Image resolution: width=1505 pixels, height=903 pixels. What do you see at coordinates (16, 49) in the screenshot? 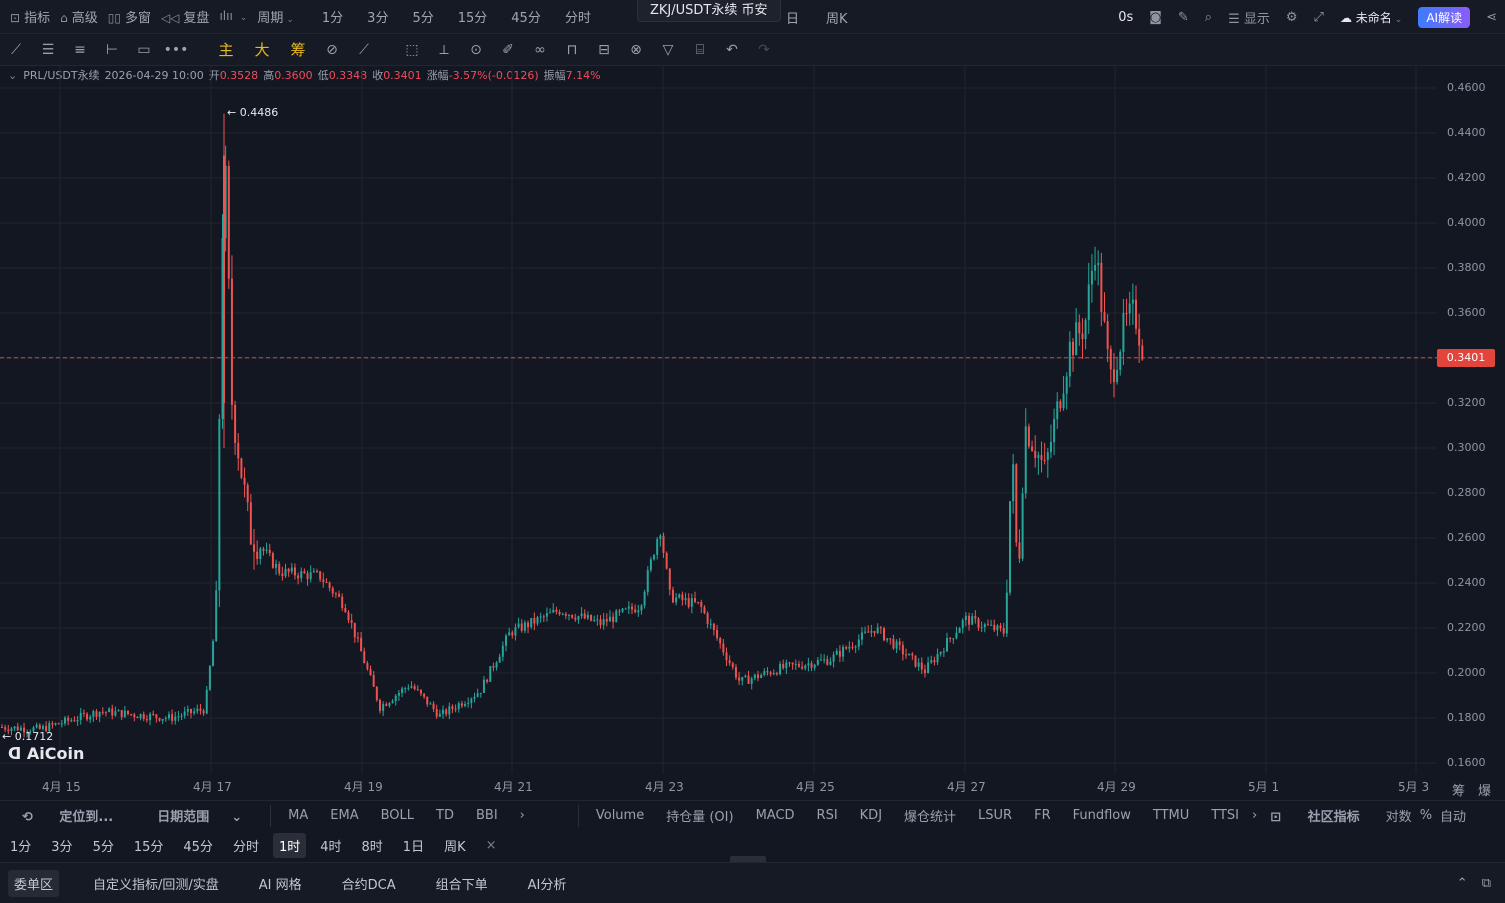
I see `trend-line-icon: ⟋` at bounding box center [16, 49].